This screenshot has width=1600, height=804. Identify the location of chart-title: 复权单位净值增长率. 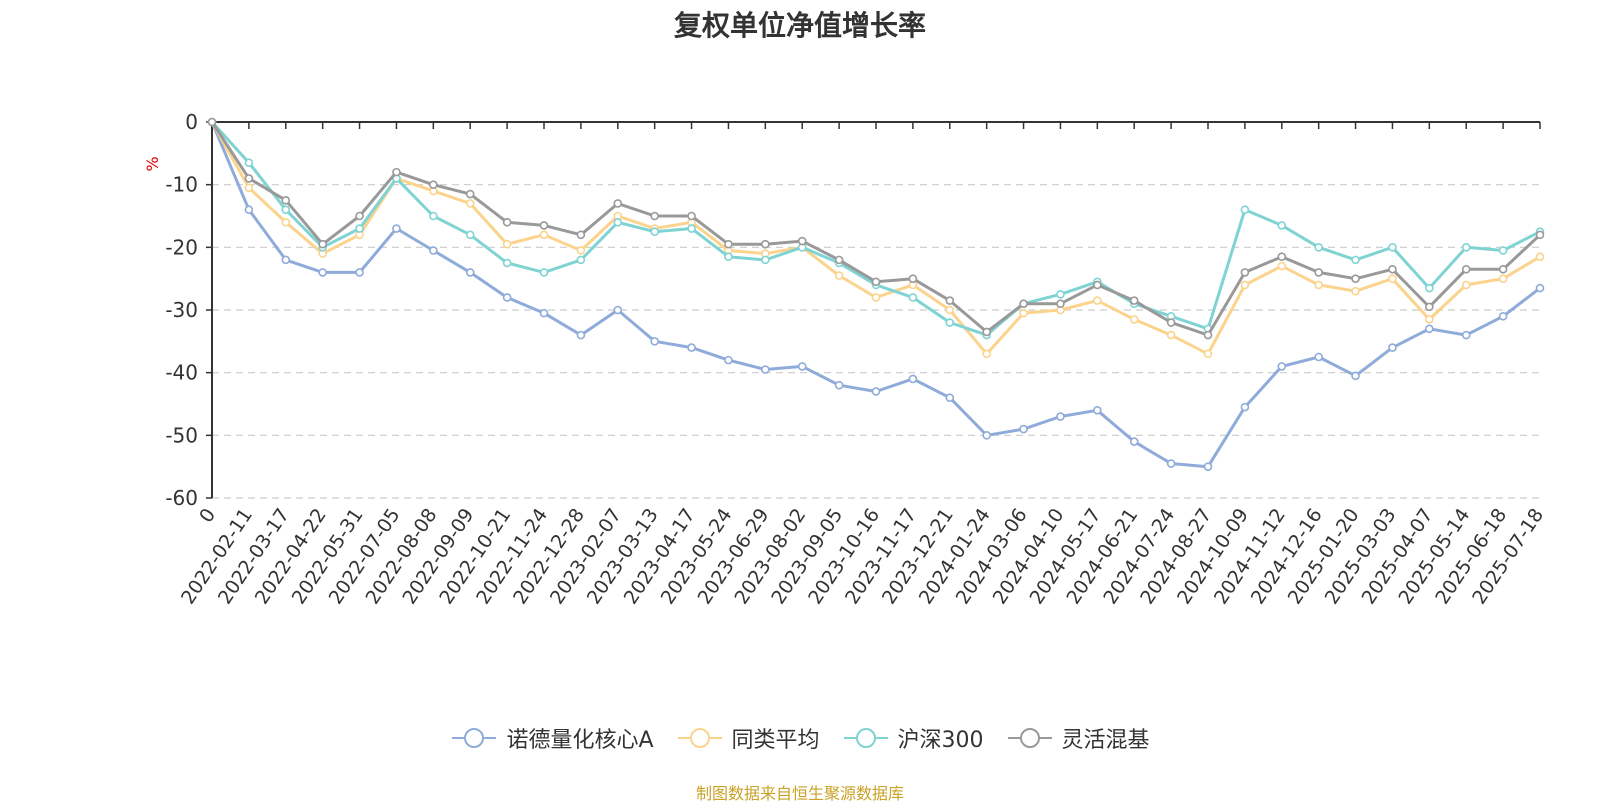
(799, 25).